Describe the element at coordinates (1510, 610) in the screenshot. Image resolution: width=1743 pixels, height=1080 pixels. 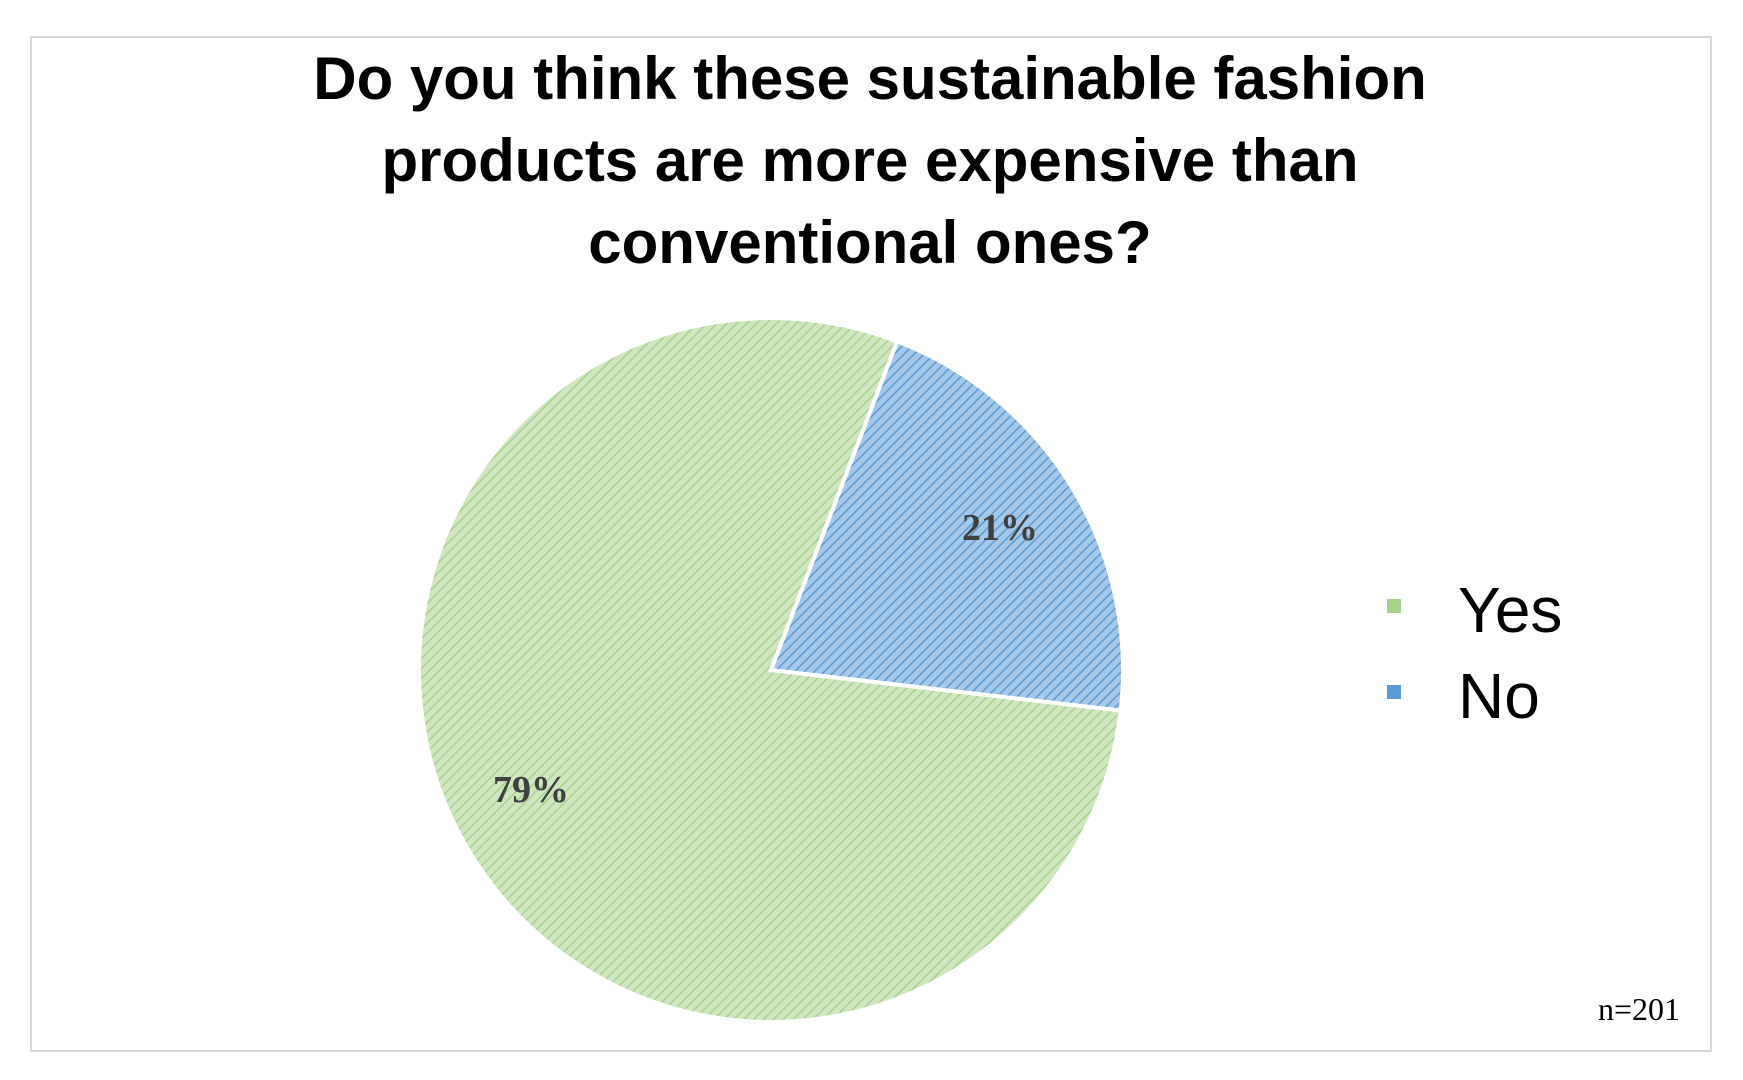
I see `legend-label: Yes` at that location.